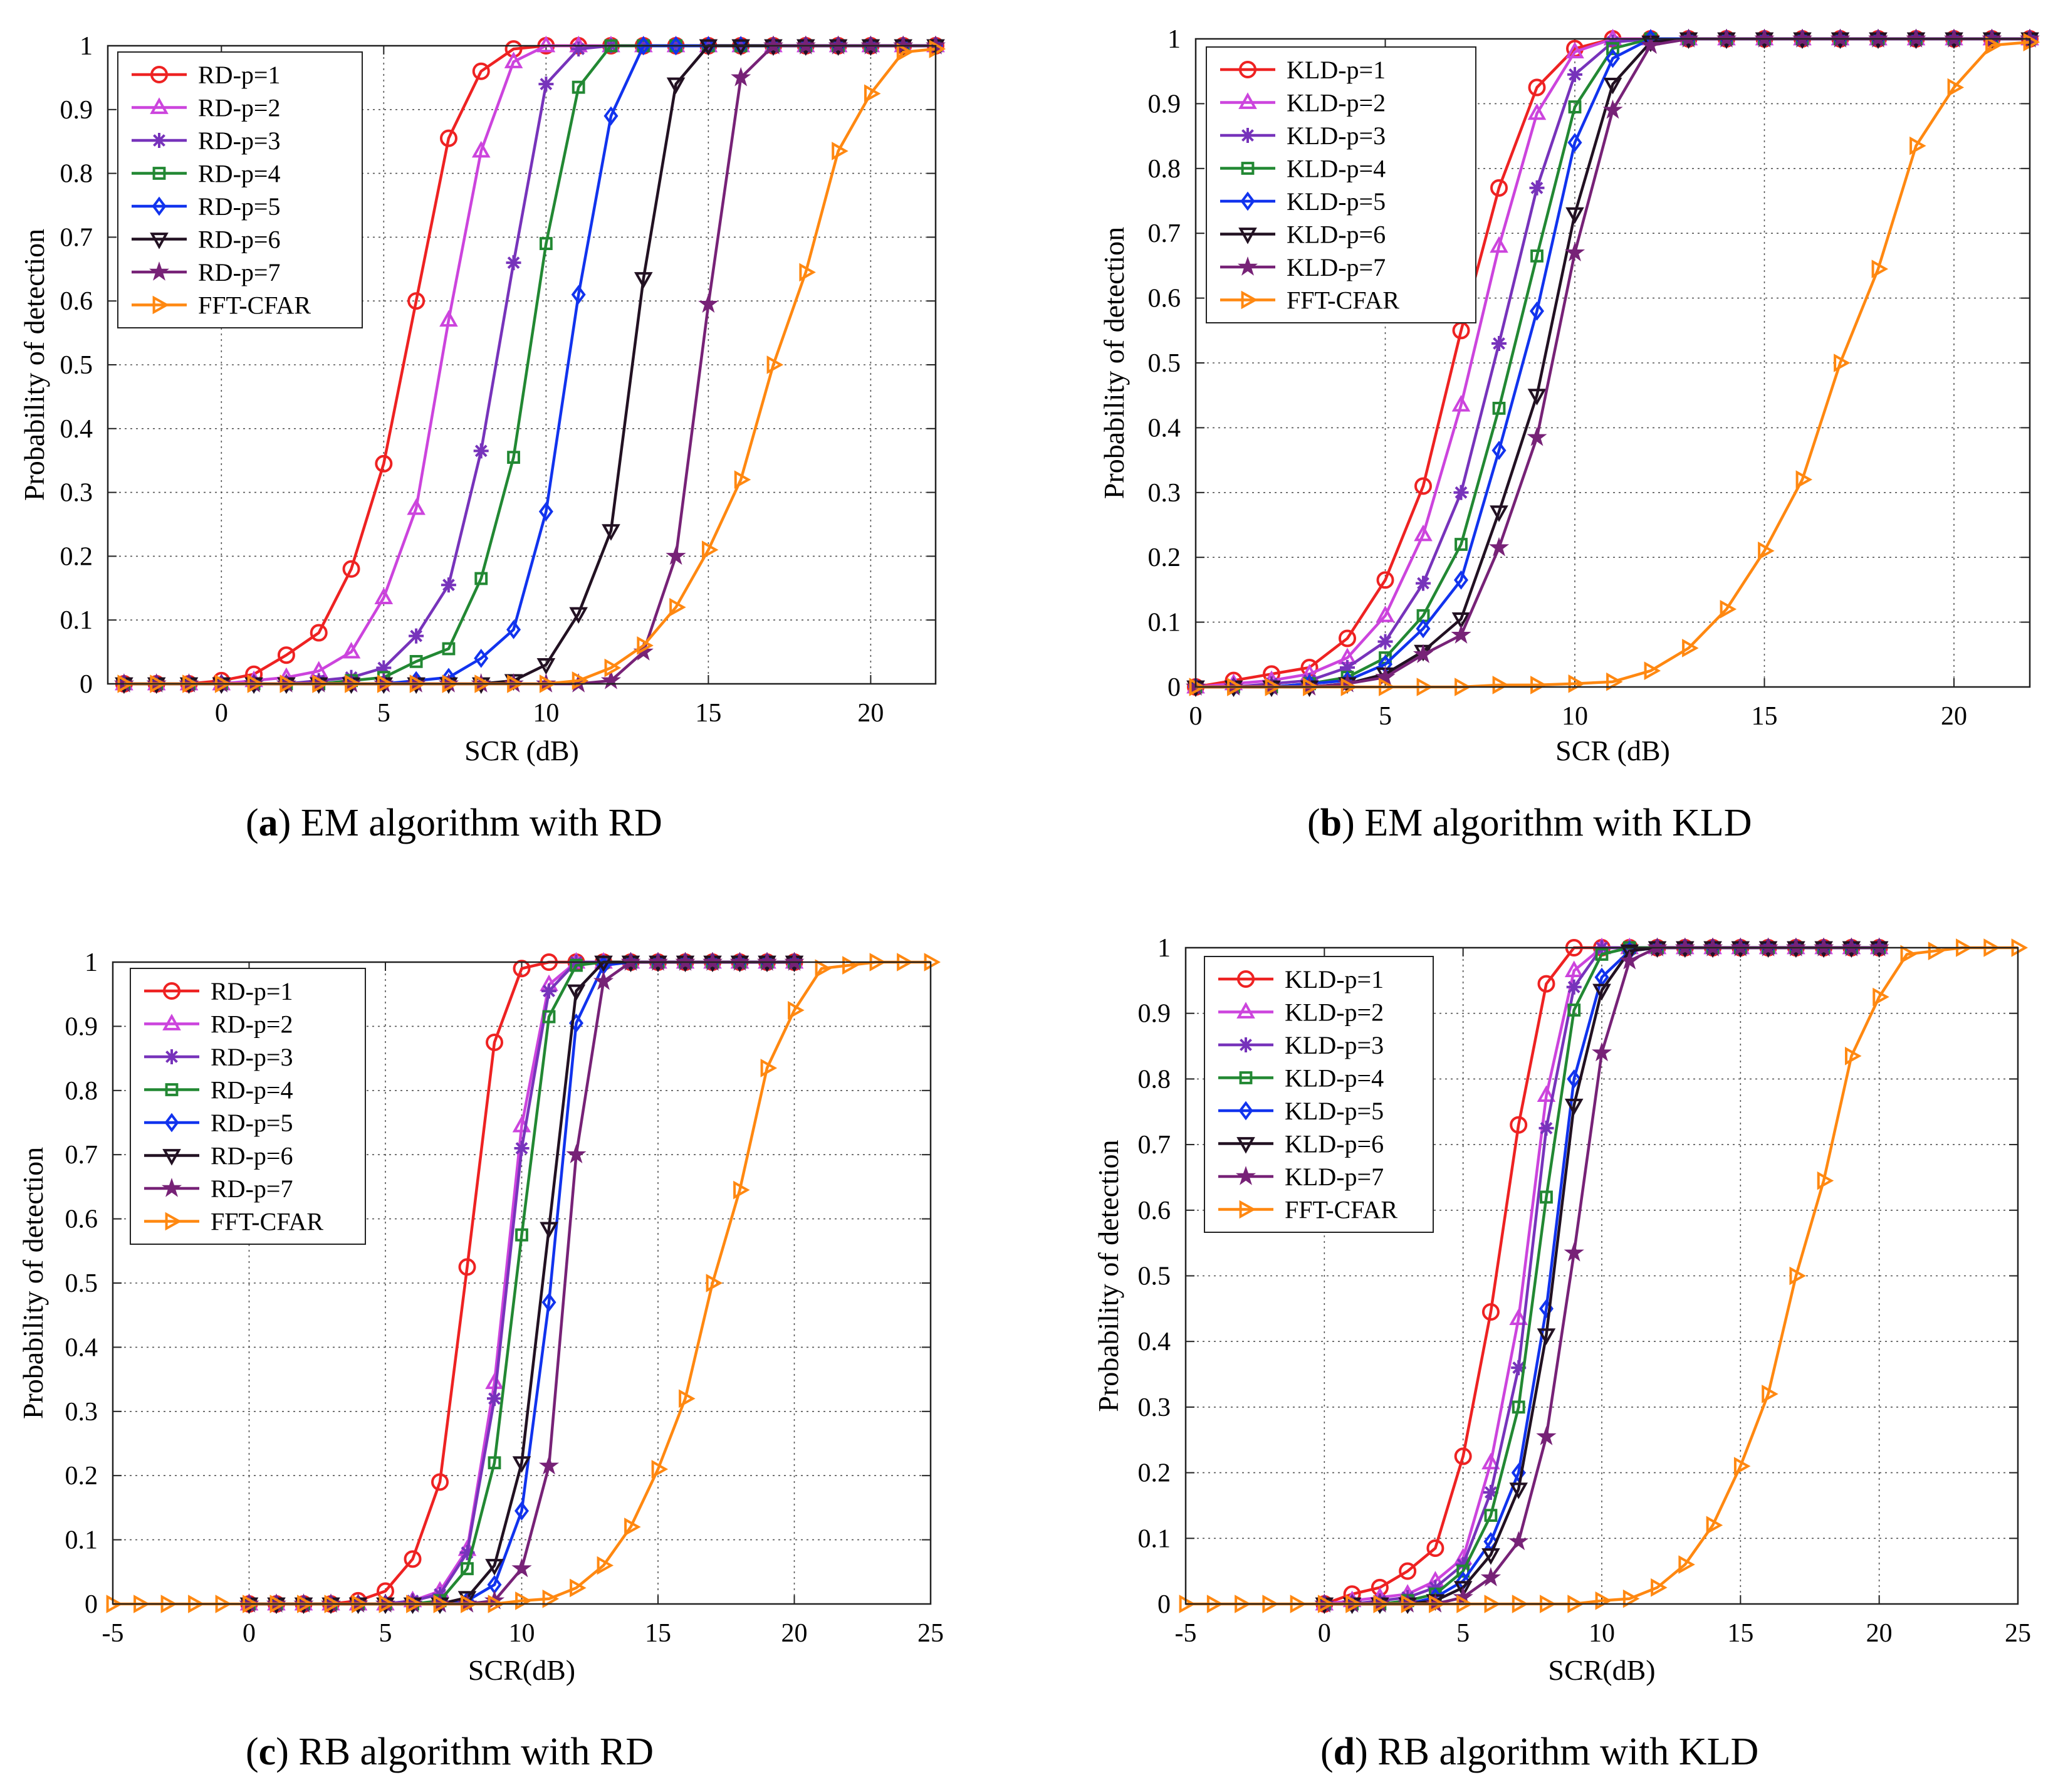 Image resolution: width=2058 pixels, height=1792 pixels. Describe the element at coordinates (1186, 1634) in the screenshot. I see `x-tick-label: -5` at that location.